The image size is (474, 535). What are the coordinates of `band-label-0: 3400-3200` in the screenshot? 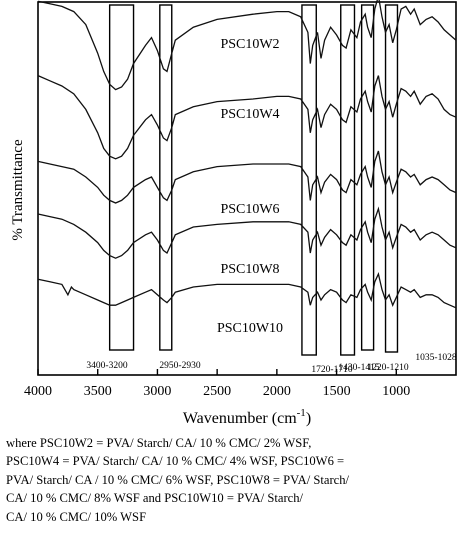 It's located at (106, 366).